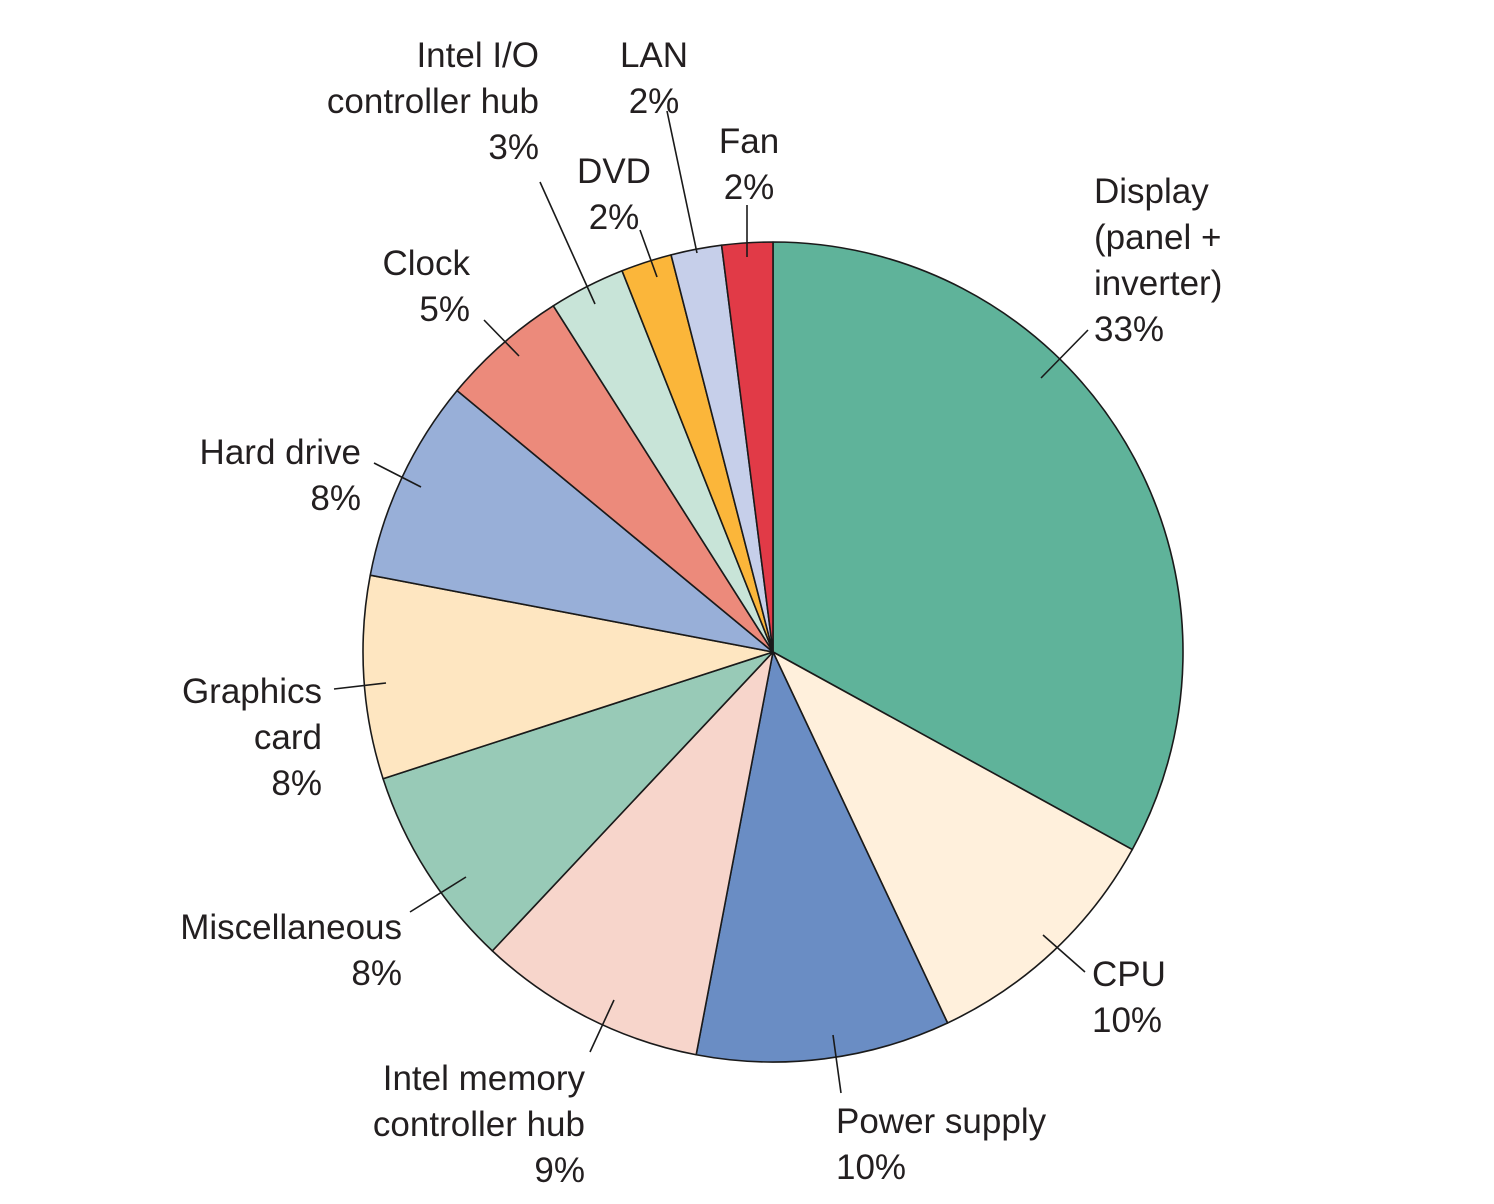 The width and height of the screenshot is (1494, 1204). What do you see at coordinates (632, 853) in the screenshot?
I see `pie-slice-intel-memory` at bounding box center [632, 853].